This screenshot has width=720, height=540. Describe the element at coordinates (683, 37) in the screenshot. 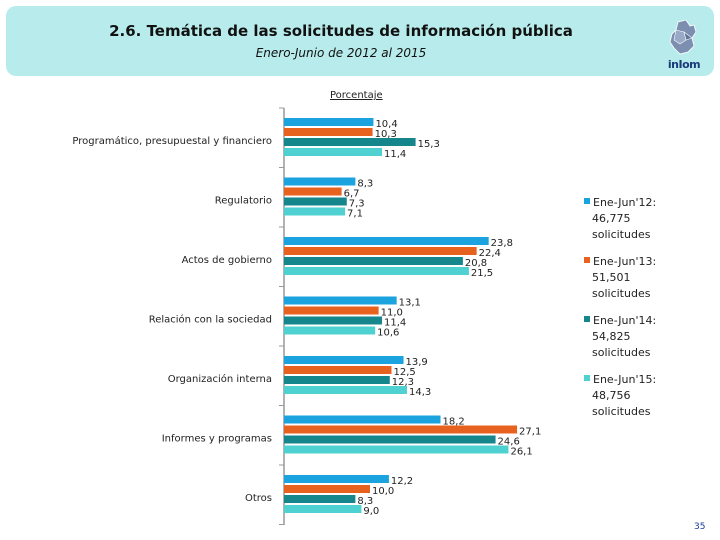

I see `logo-map-icon` at that location.